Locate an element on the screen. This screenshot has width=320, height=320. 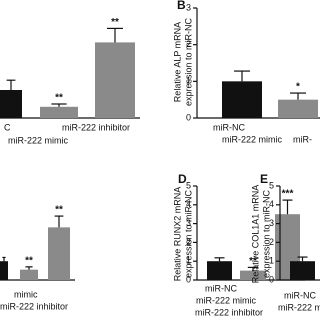
y-axis-label: Relative RUNX2 mRNA is located at coordinates (177, 234).